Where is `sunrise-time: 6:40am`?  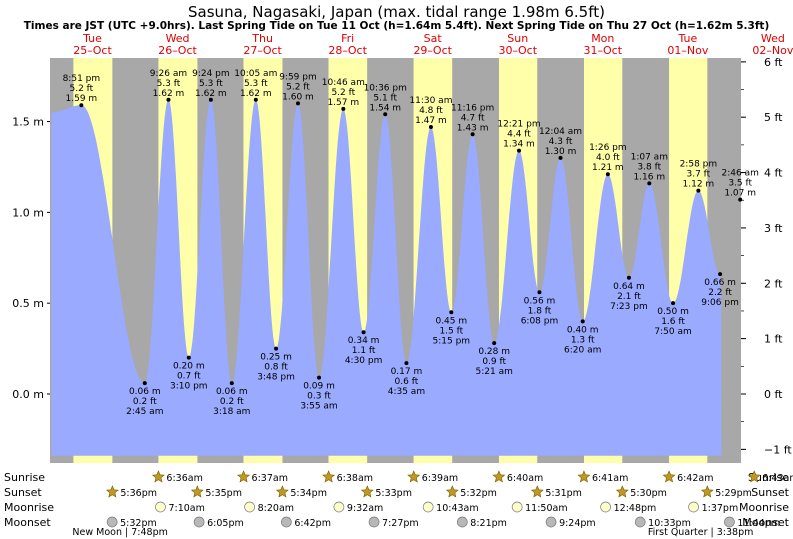 sunrise-time: 6:40am is located at coordinates (525, 478).